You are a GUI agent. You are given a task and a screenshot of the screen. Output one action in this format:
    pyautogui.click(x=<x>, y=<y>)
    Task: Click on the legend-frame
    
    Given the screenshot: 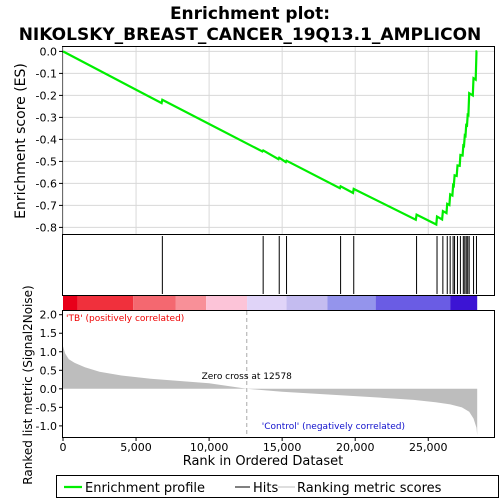 What is the action you would take?
    pyautogui.click(x=277, y=486)
    